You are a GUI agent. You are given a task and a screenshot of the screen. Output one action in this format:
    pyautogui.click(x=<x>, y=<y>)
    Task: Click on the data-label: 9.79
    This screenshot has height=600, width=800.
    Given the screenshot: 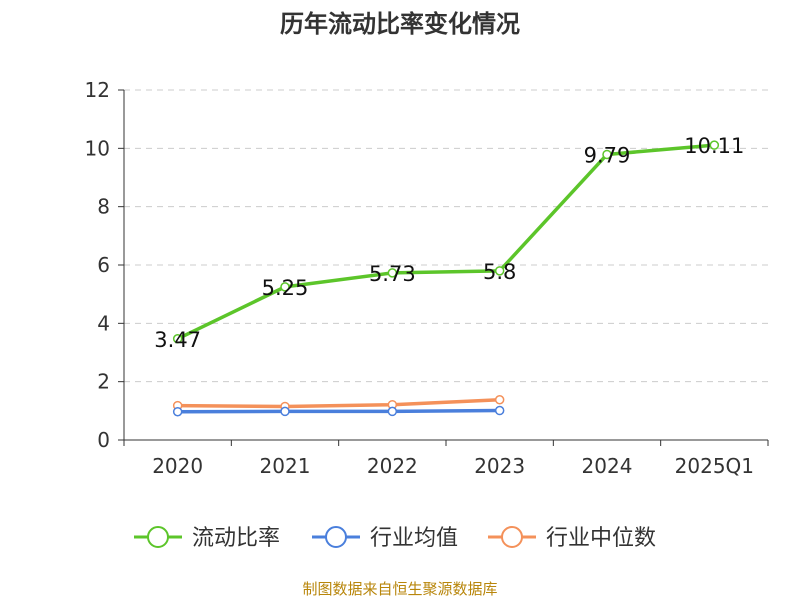 What is the action you would take?
    pyautogui.click(x=607, y=155)
    